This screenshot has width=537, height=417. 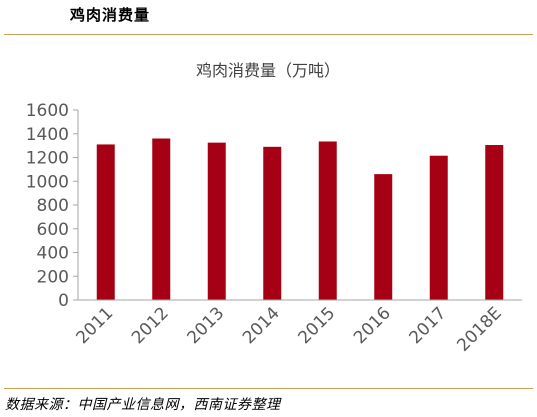 What do you see at coordinates (95, 325) in the screenshot?
I see `x-tick-label: 2011` at bounding box center [95, 325].